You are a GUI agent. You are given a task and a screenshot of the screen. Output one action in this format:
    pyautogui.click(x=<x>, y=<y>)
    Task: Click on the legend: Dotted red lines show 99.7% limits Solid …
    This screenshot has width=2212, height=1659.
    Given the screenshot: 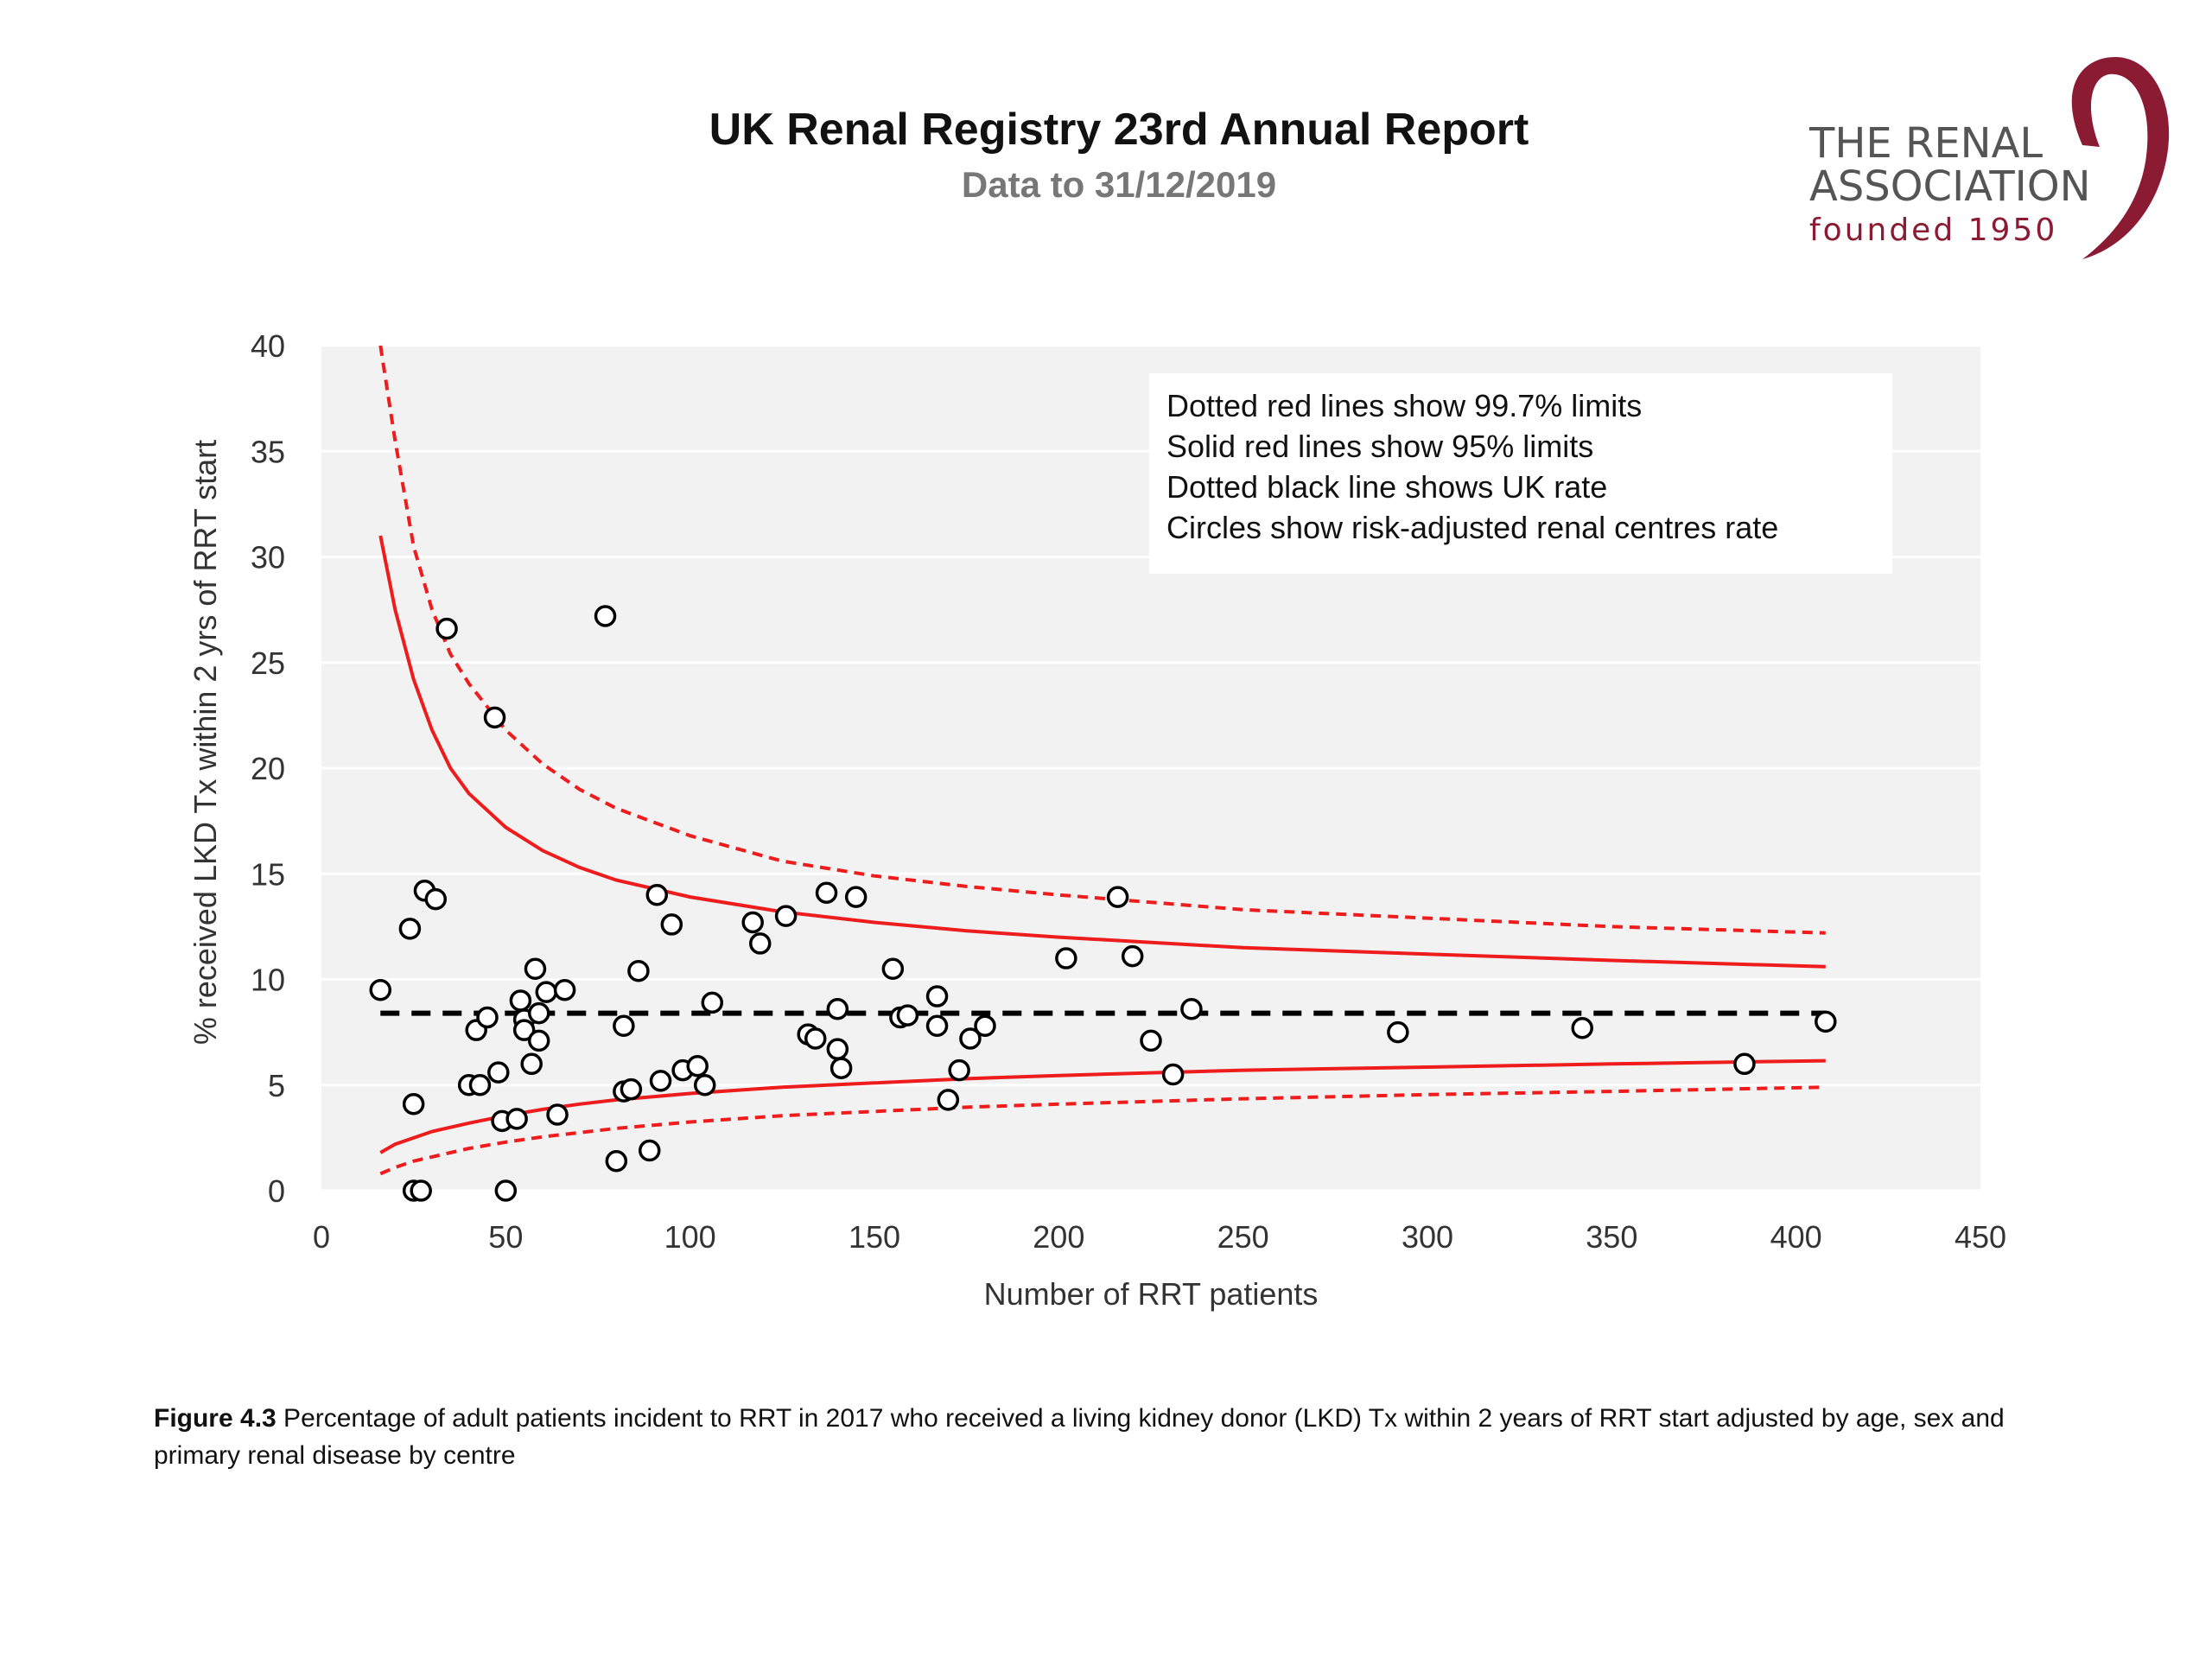 What is the action you would take?
    pyautogui.click(x=1520, y=473)
    